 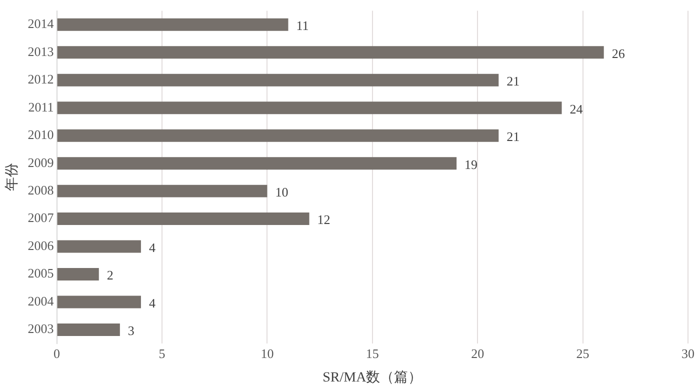 I want to click on x-tick-label: 15, so click(x=372, y=353).